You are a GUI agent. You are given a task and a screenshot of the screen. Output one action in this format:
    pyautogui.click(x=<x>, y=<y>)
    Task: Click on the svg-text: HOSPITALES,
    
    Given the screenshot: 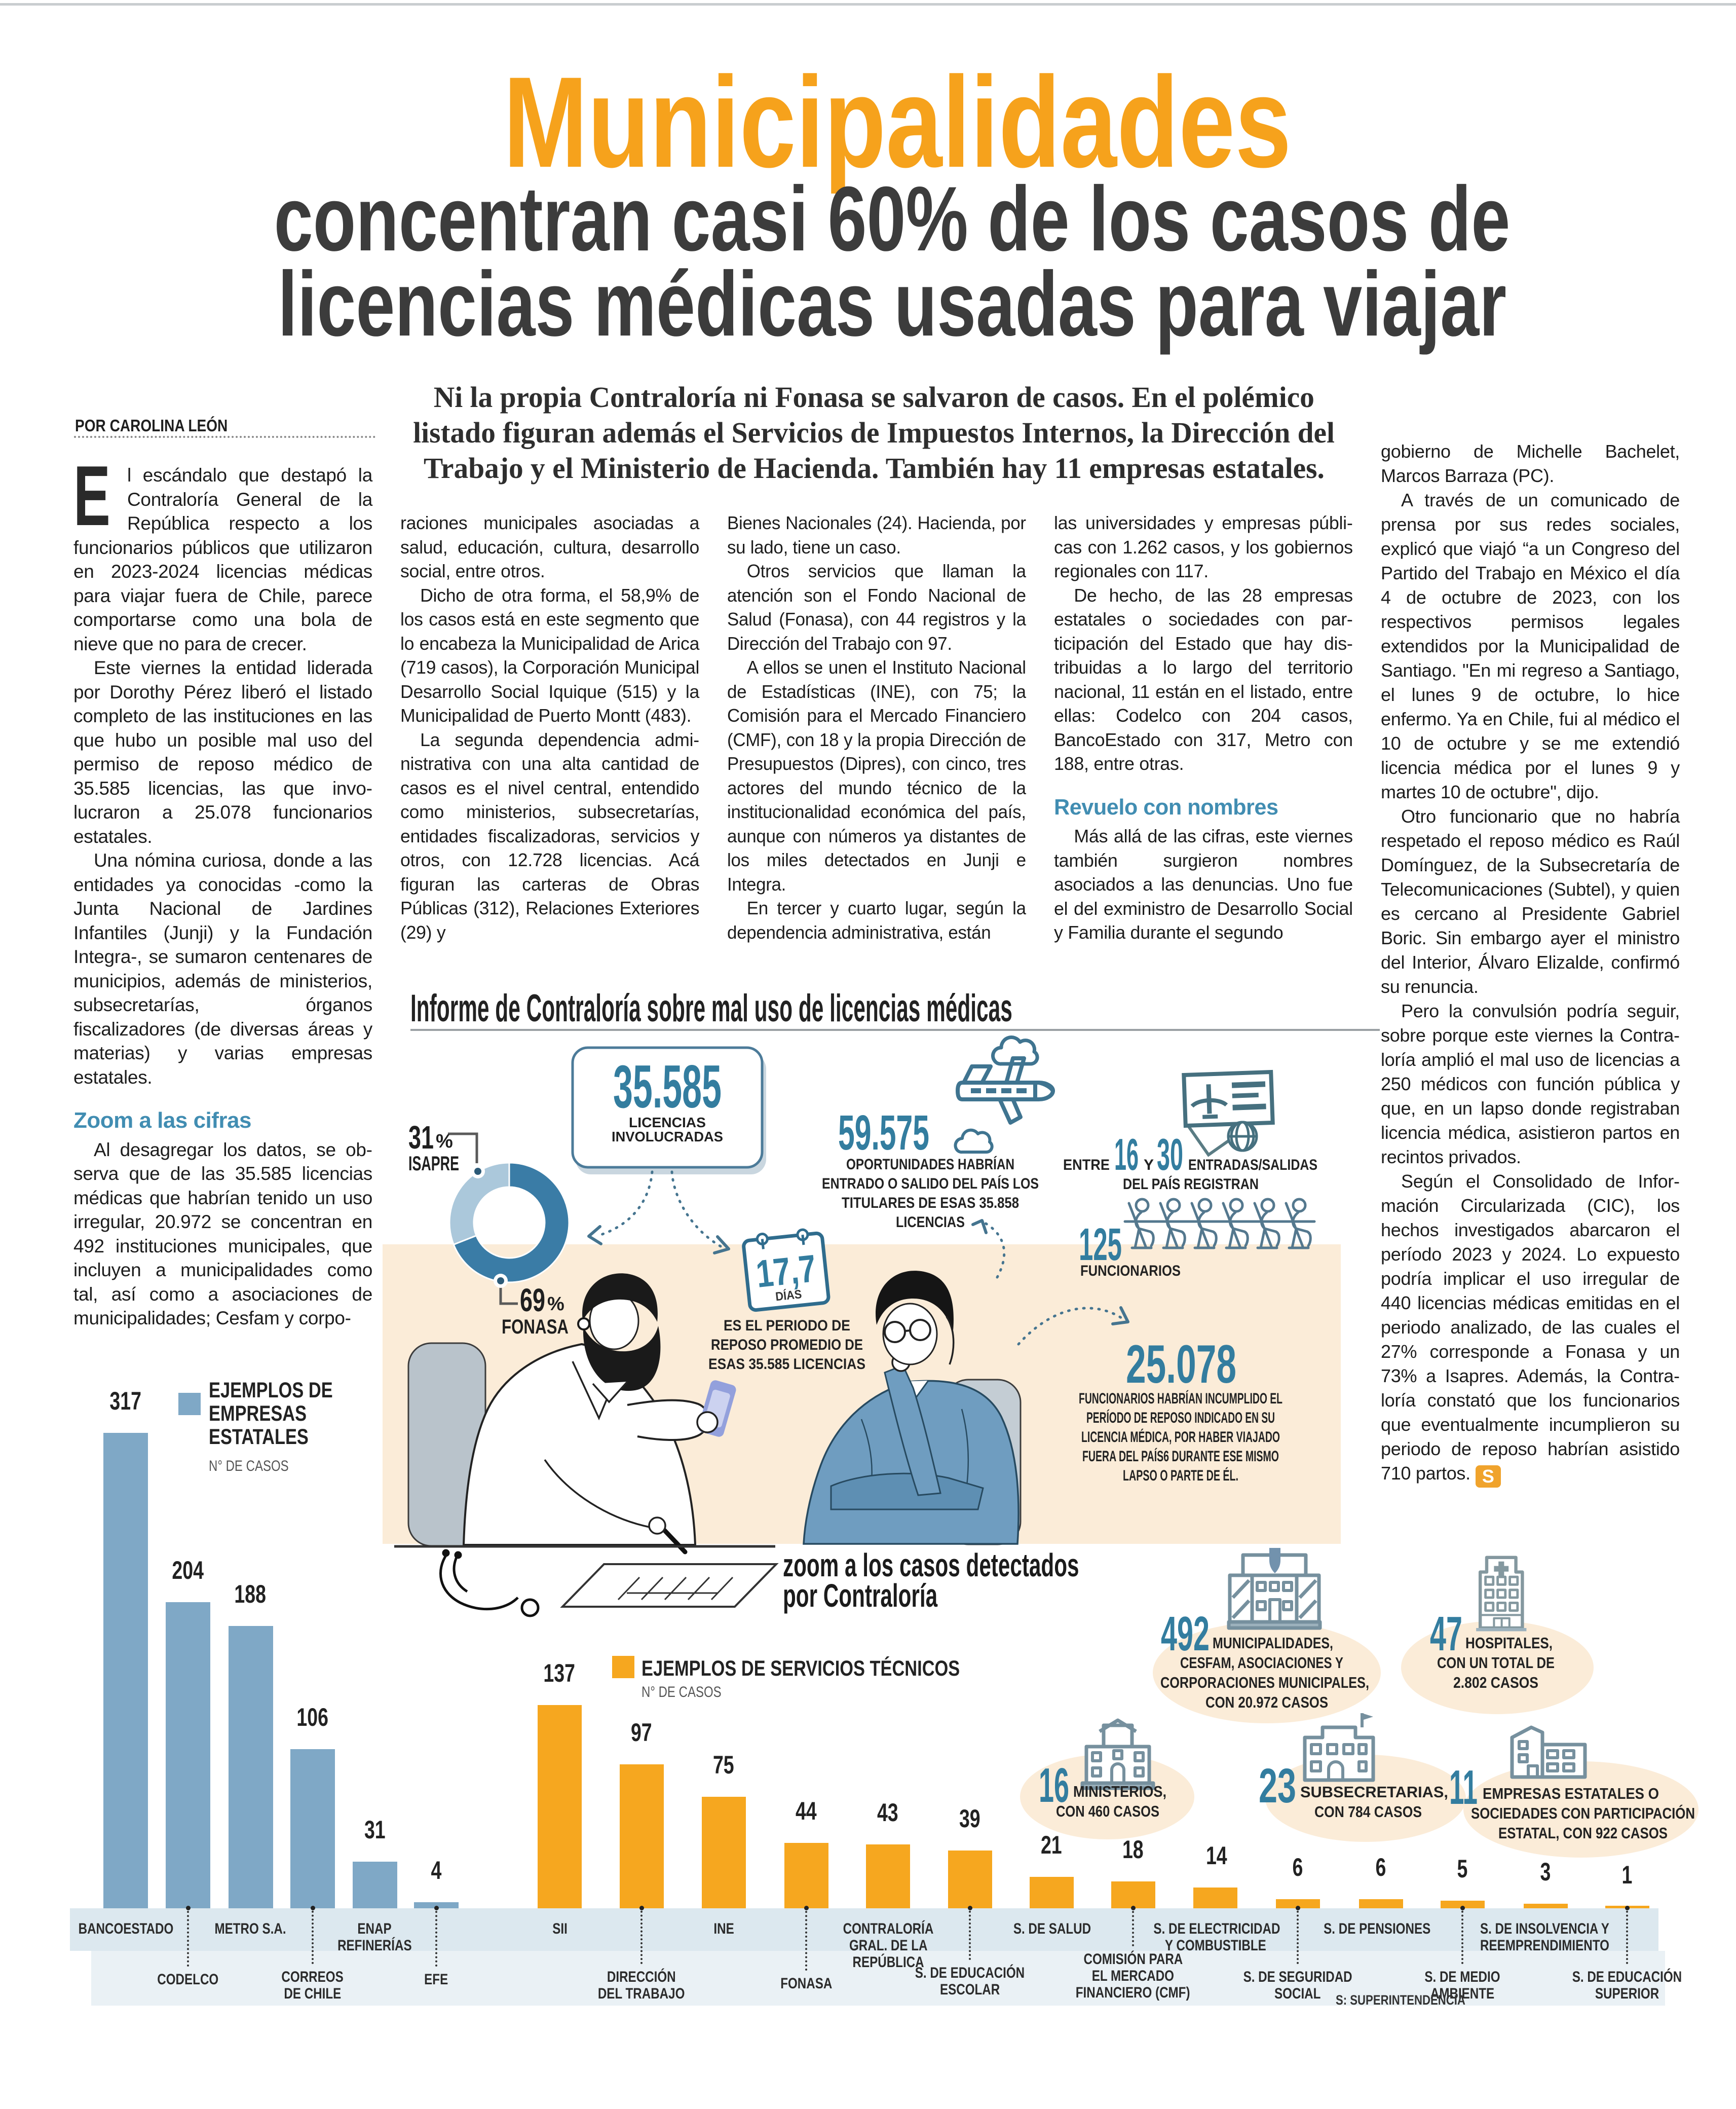 What is the action you would take?
    pyautogui.click(x=1509, y=1643)
    